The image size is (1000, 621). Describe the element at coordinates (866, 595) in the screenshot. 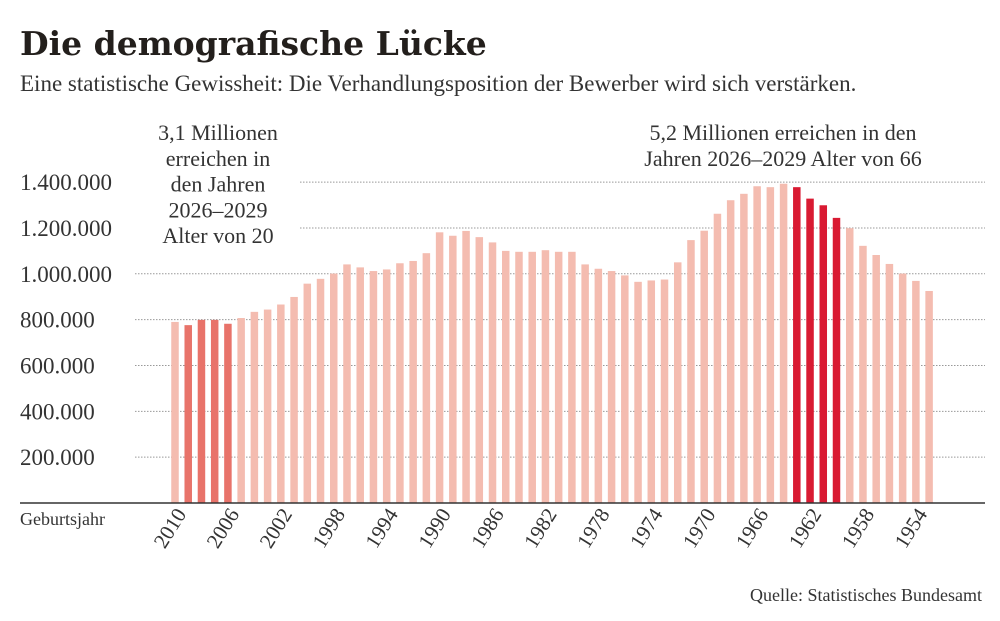

I see `source-note: Quelle: Statistisches Bundesamt` at that location.